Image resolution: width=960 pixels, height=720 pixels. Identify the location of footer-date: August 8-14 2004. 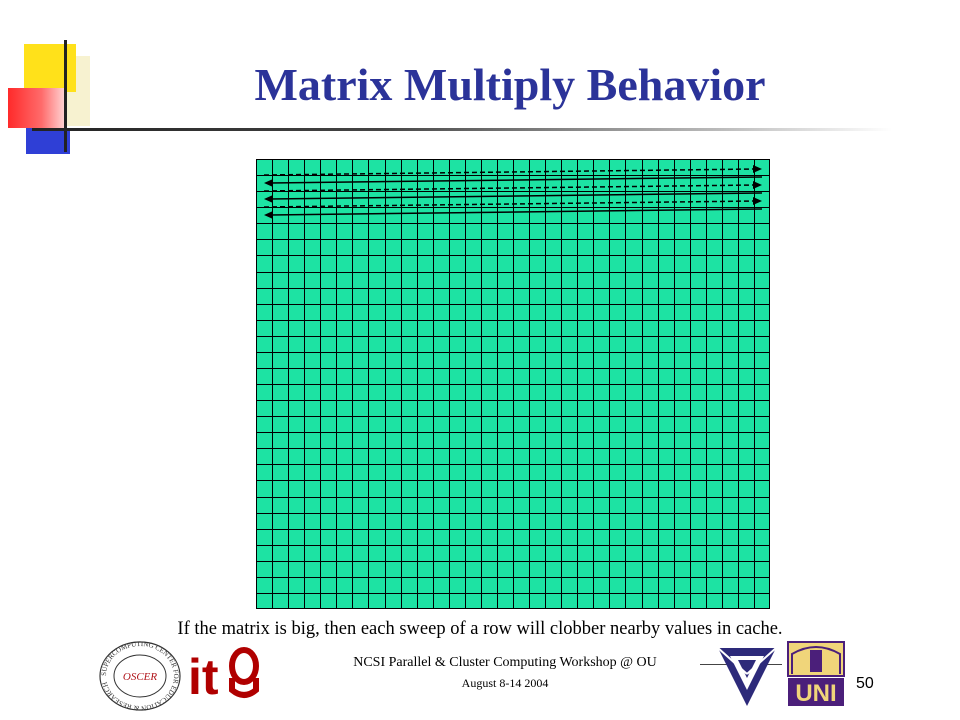
(505, 683).